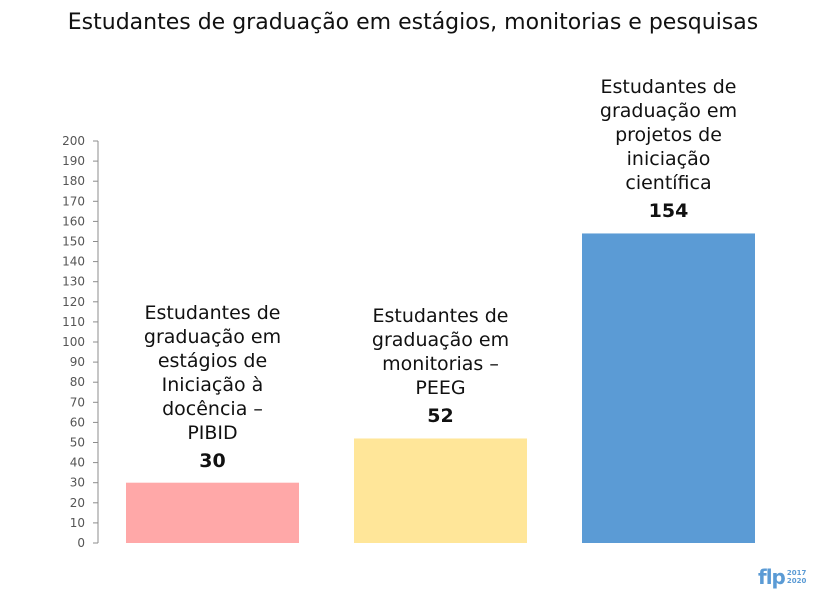  I want to click on y-tick-label: 60, so click(77, 422).